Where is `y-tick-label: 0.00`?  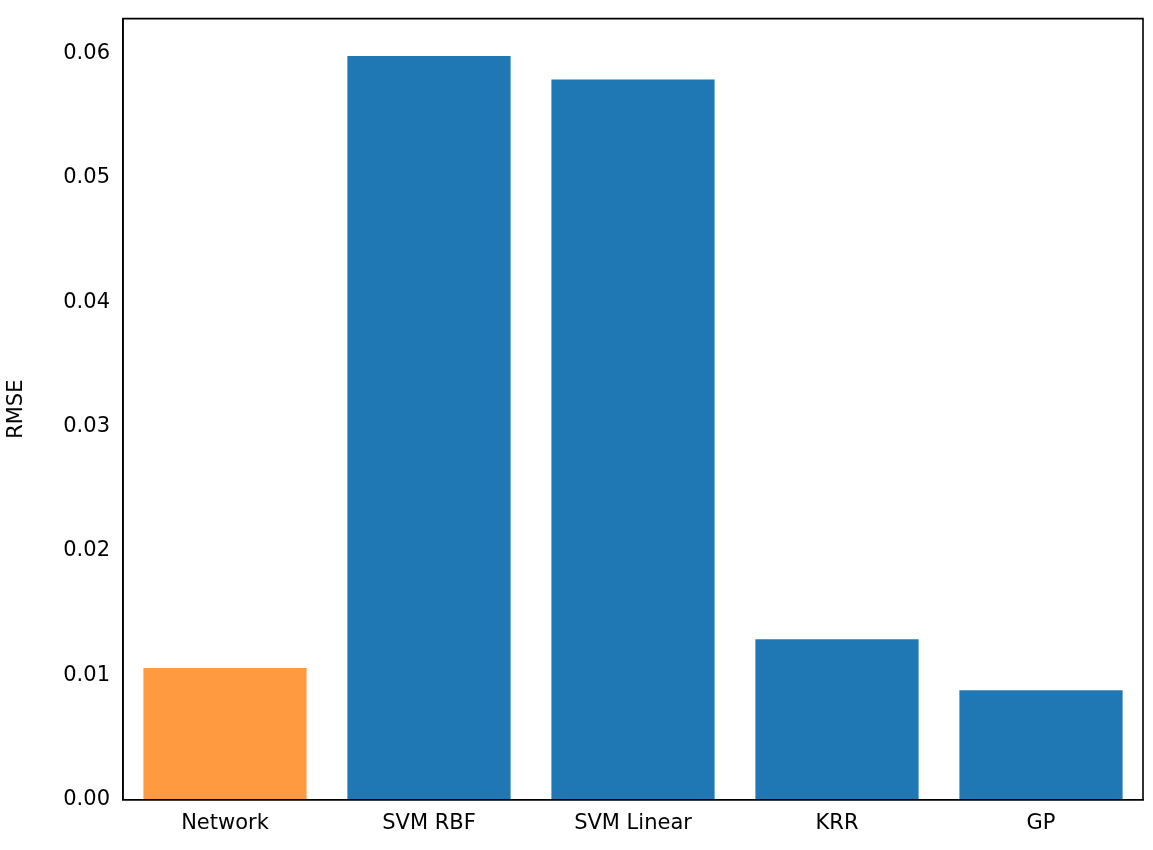
y-tick-label: 0.00 is located at coordinates (86, 798).